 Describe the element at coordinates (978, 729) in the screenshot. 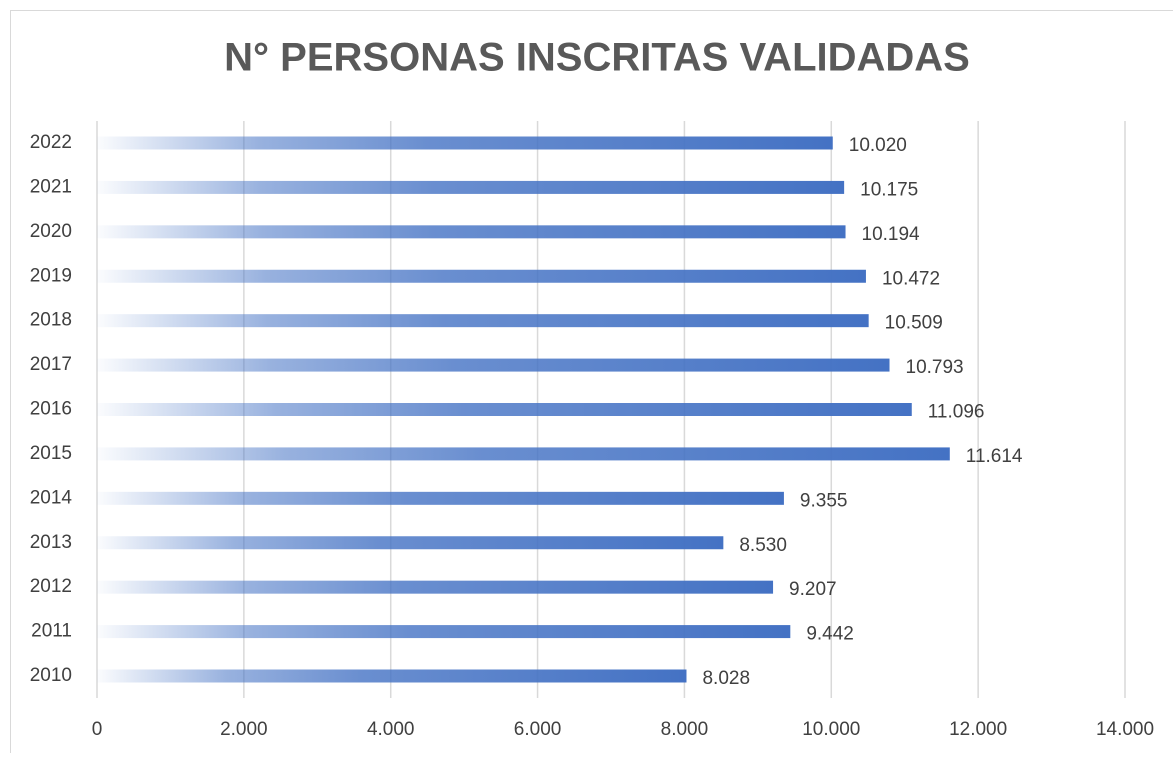

I see `x-tick-label: 12.000` at that location.